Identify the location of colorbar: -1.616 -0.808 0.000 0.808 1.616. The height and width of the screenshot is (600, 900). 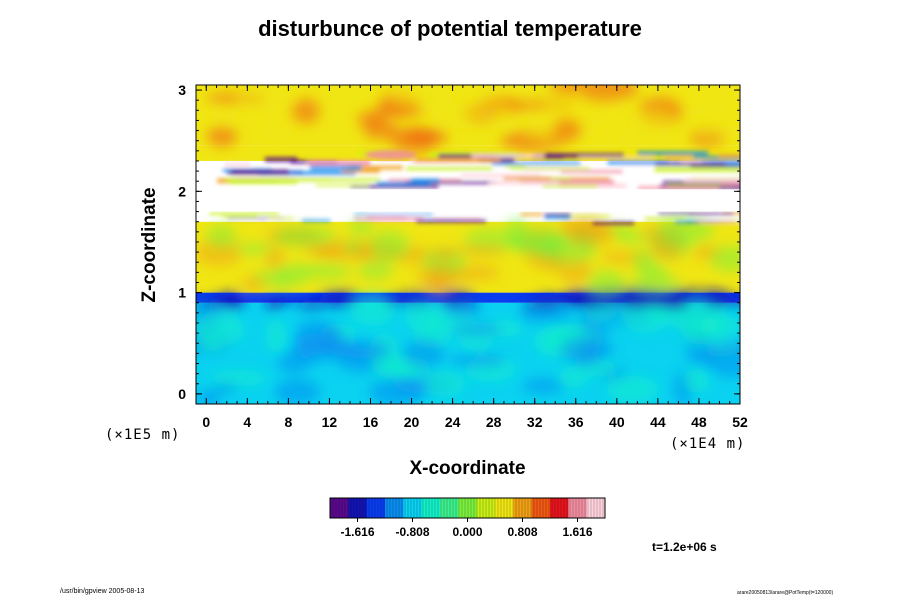
(467, 518).